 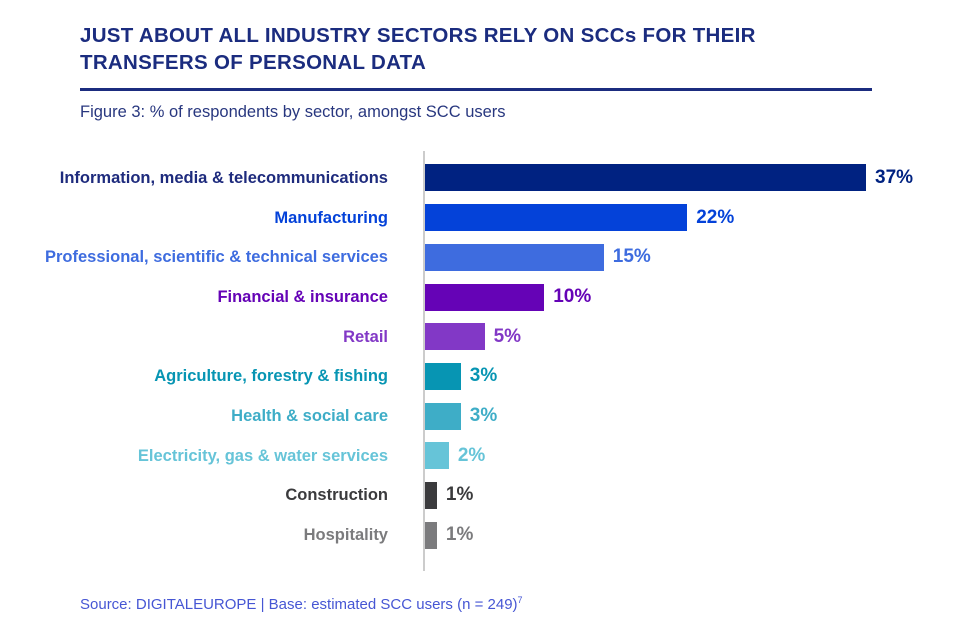 I want to click on chart-row: Retail 5%, so click(x=482, y=337).